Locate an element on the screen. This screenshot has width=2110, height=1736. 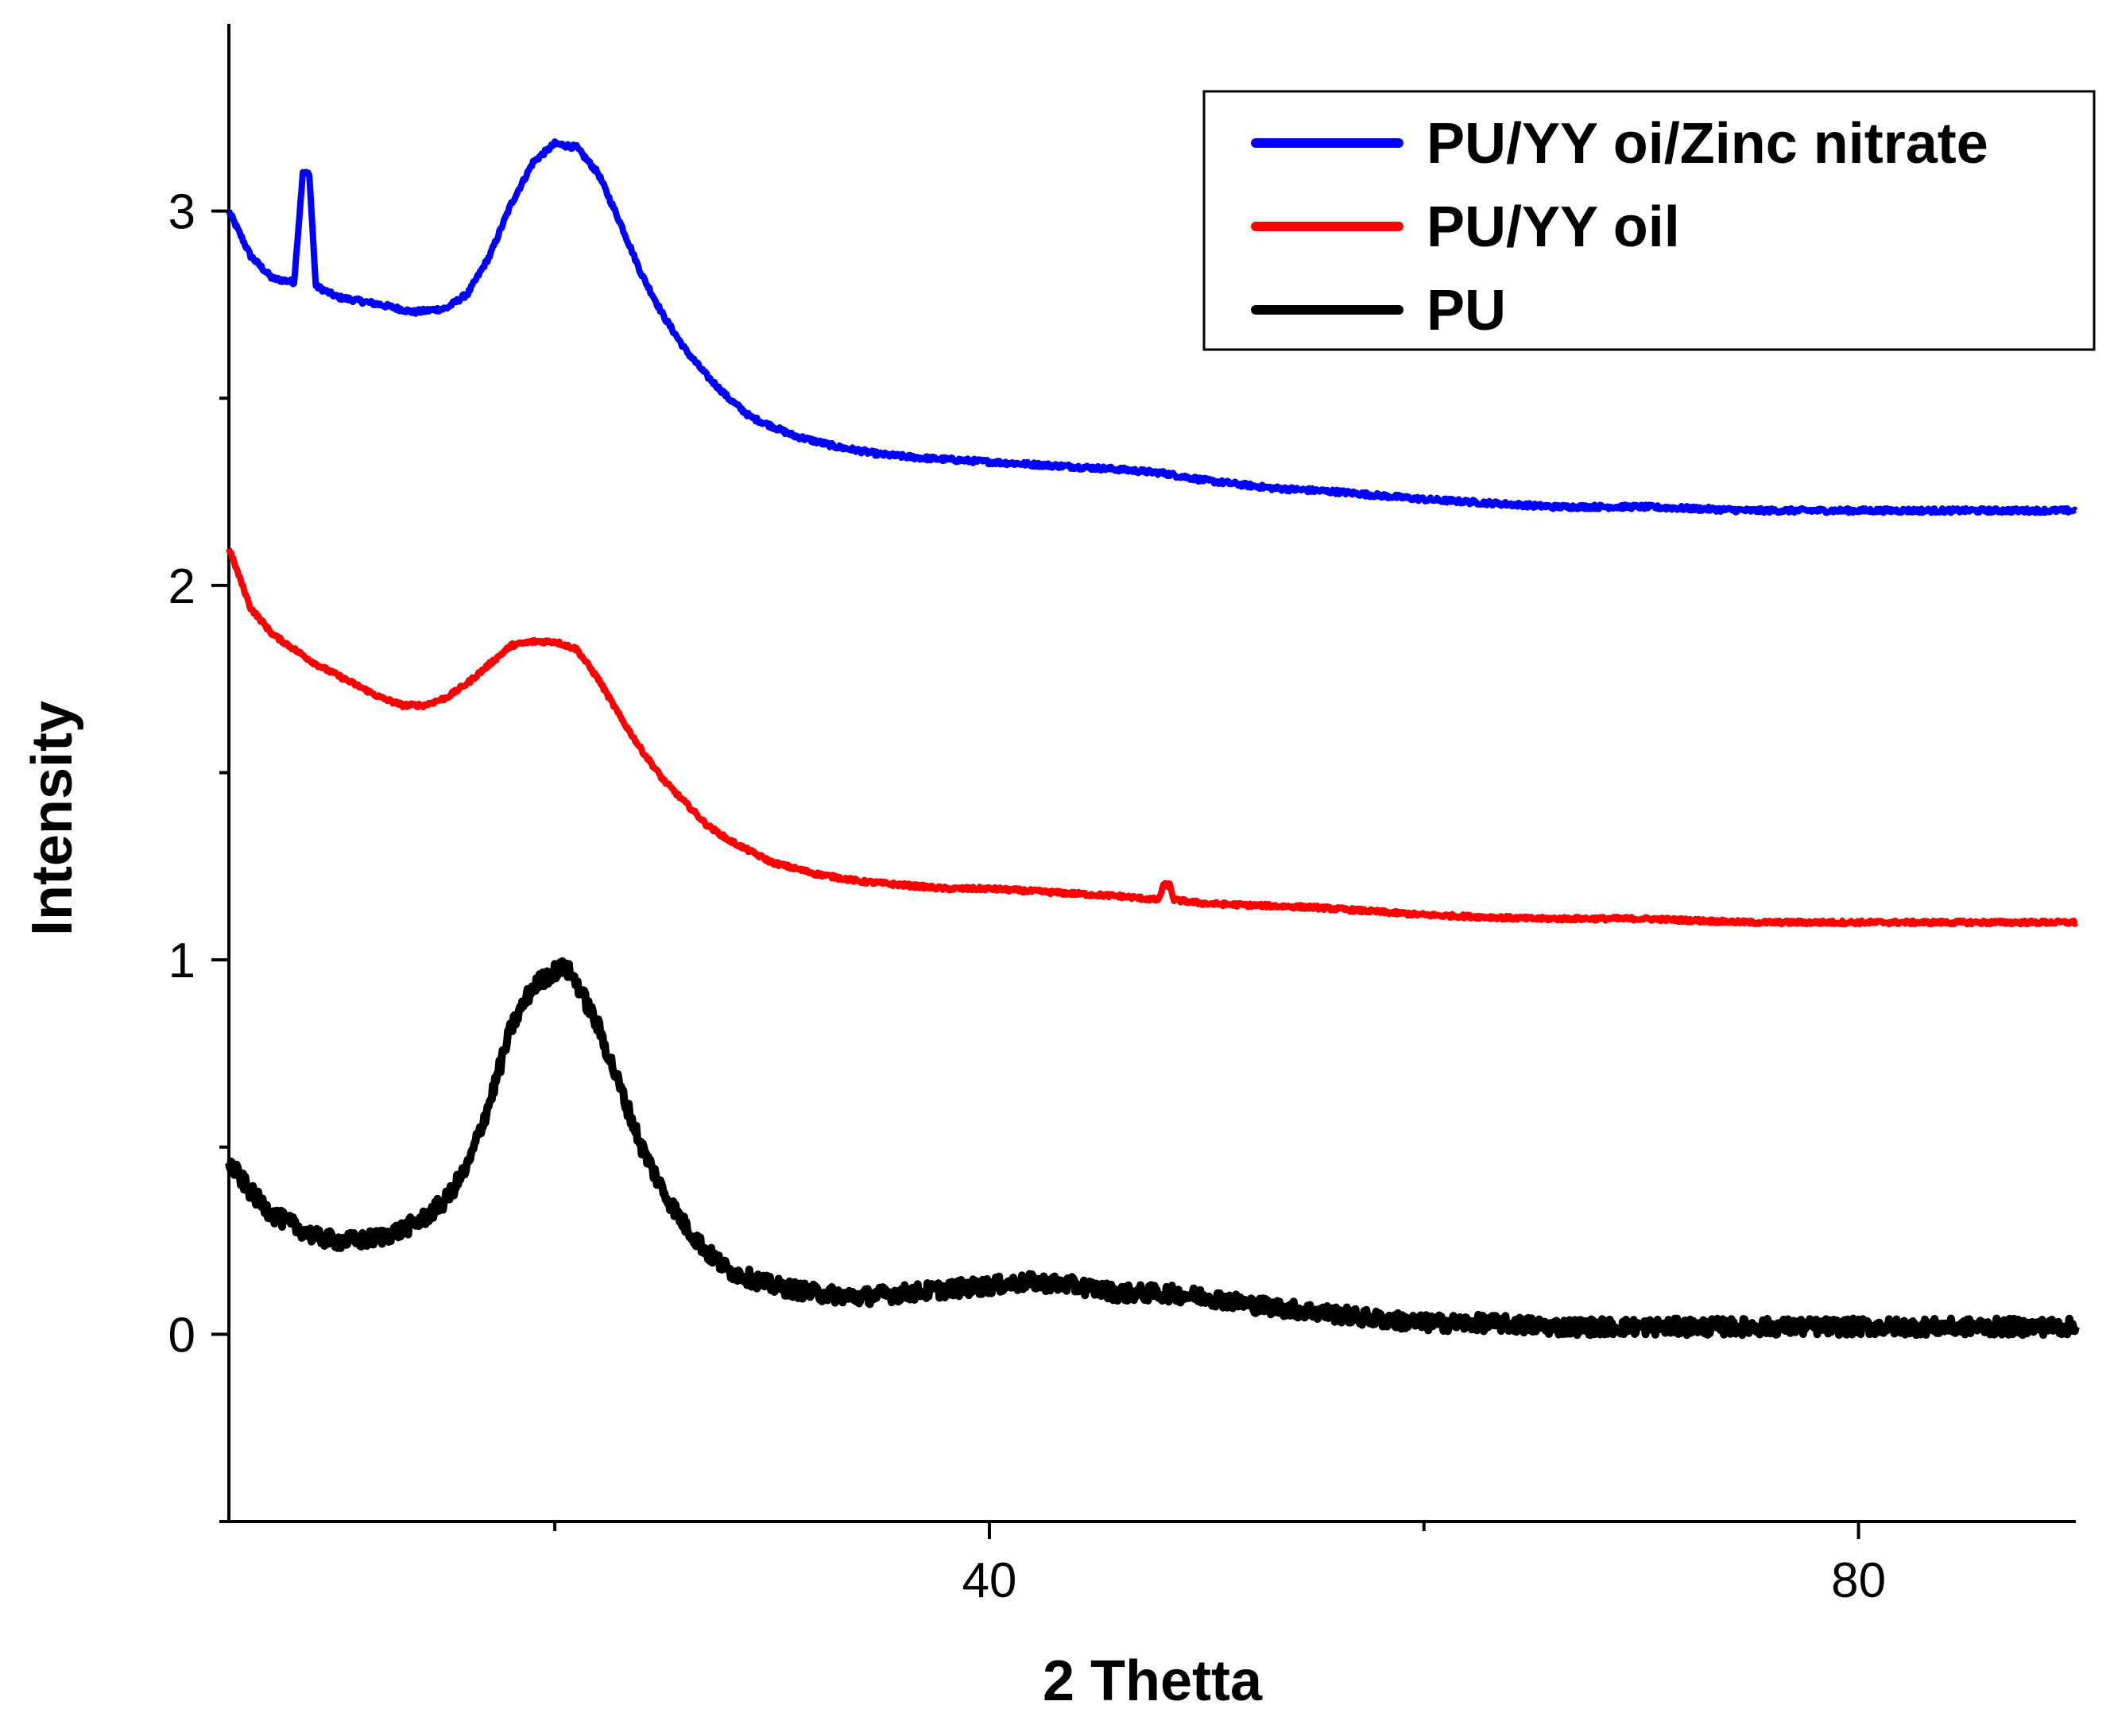
x-axis-title: 2 Thetta is located at coordinates (1153, 1681).